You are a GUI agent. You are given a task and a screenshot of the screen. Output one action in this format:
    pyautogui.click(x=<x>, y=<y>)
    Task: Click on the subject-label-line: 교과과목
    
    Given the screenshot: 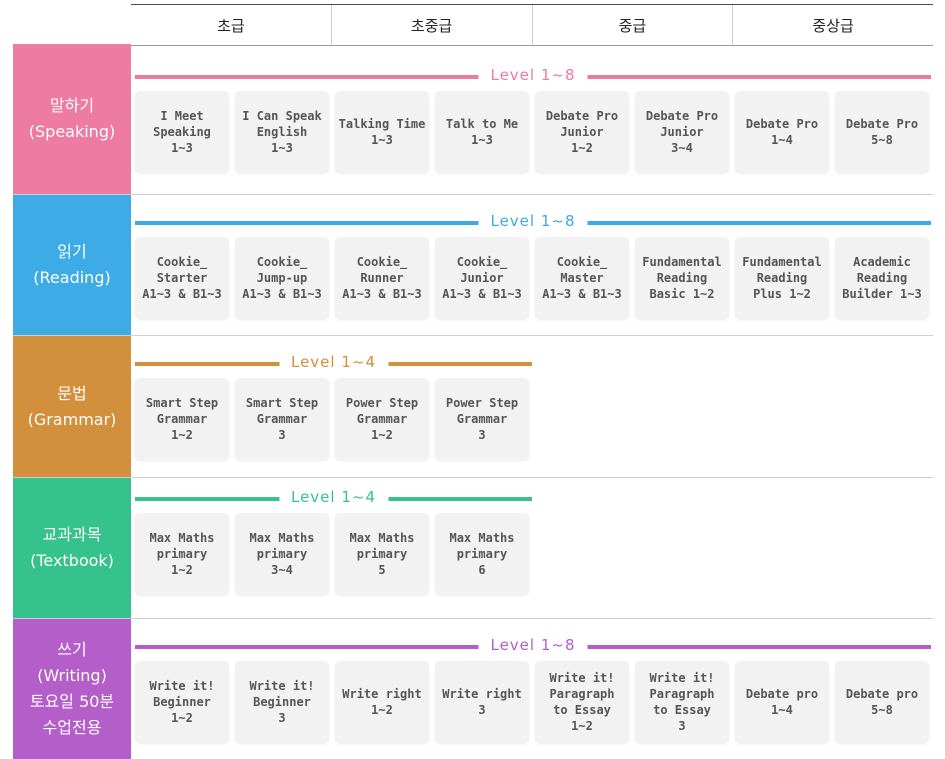 What is the action you would take?
    pyautogui.click(x=72, y=534)
    